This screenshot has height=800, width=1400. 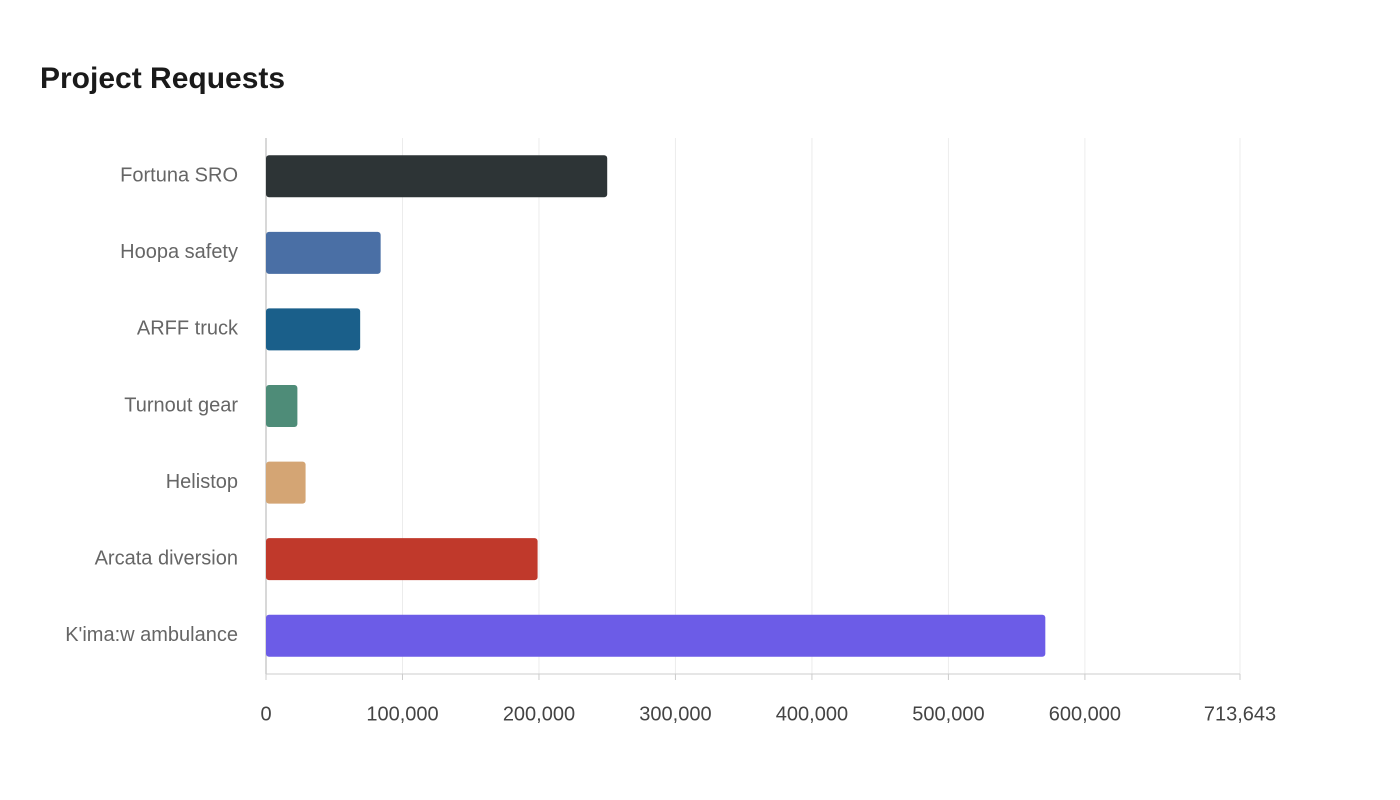 I want to click on x-tick-label: 600,000, so click(x=1085, y=714).